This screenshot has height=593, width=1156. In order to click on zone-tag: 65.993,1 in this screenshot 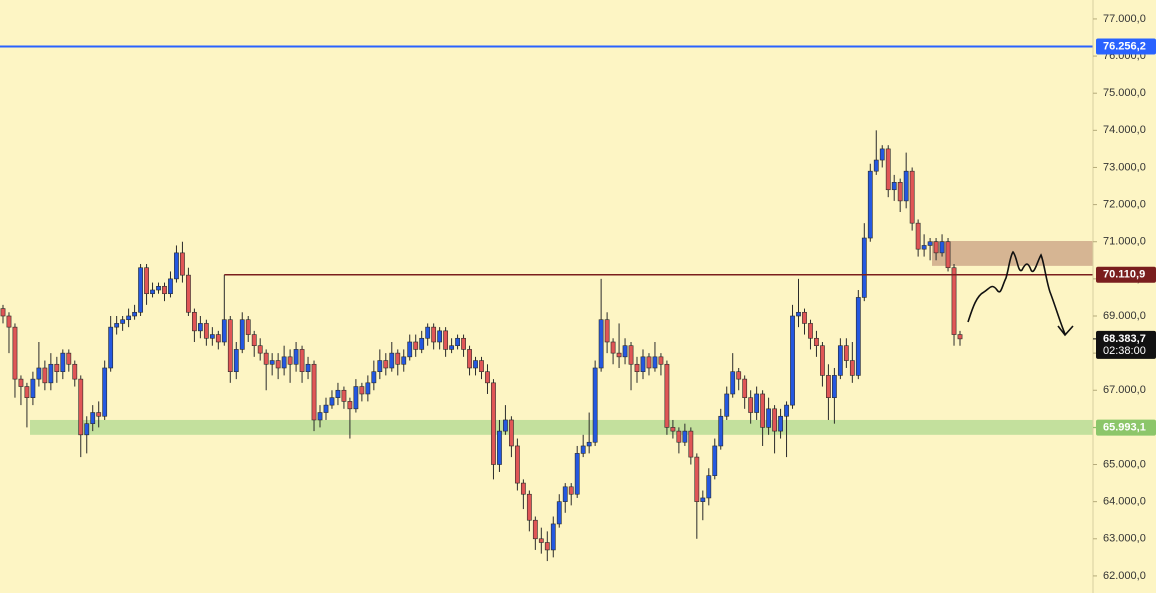, I will do `click(1126, 427)`.